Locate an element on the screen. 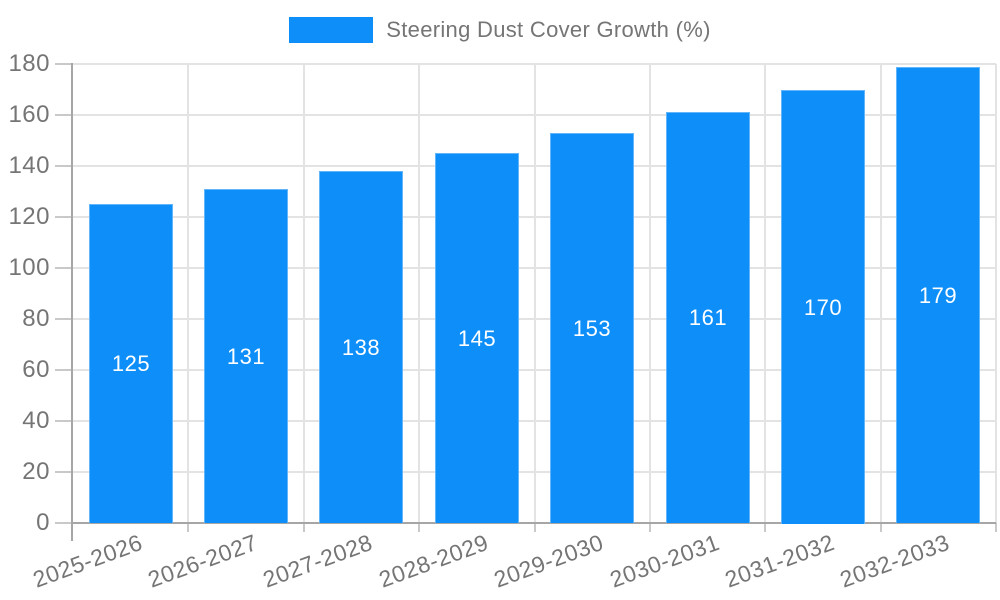 This screenshot has width=1000, height=600. bar: 131 is located at coordinates (246, 356).